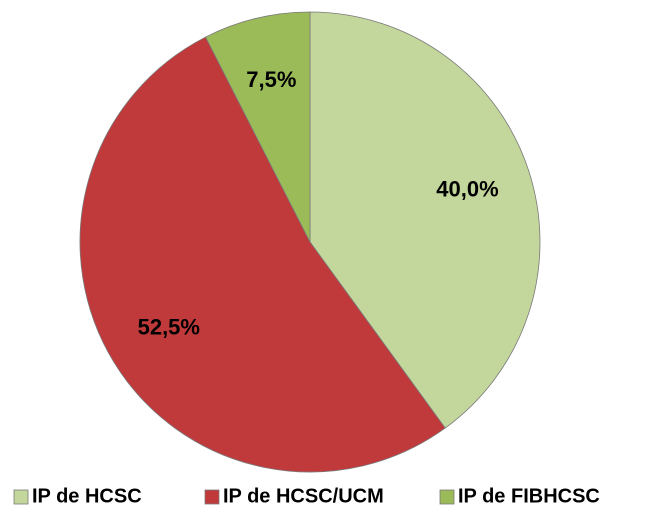 Image resolution: width=668 pixels, height=515 pixels. Describe the element at coordinates (467, 189) in the screenshot. I see `slice-label: 40,0%` at that location.